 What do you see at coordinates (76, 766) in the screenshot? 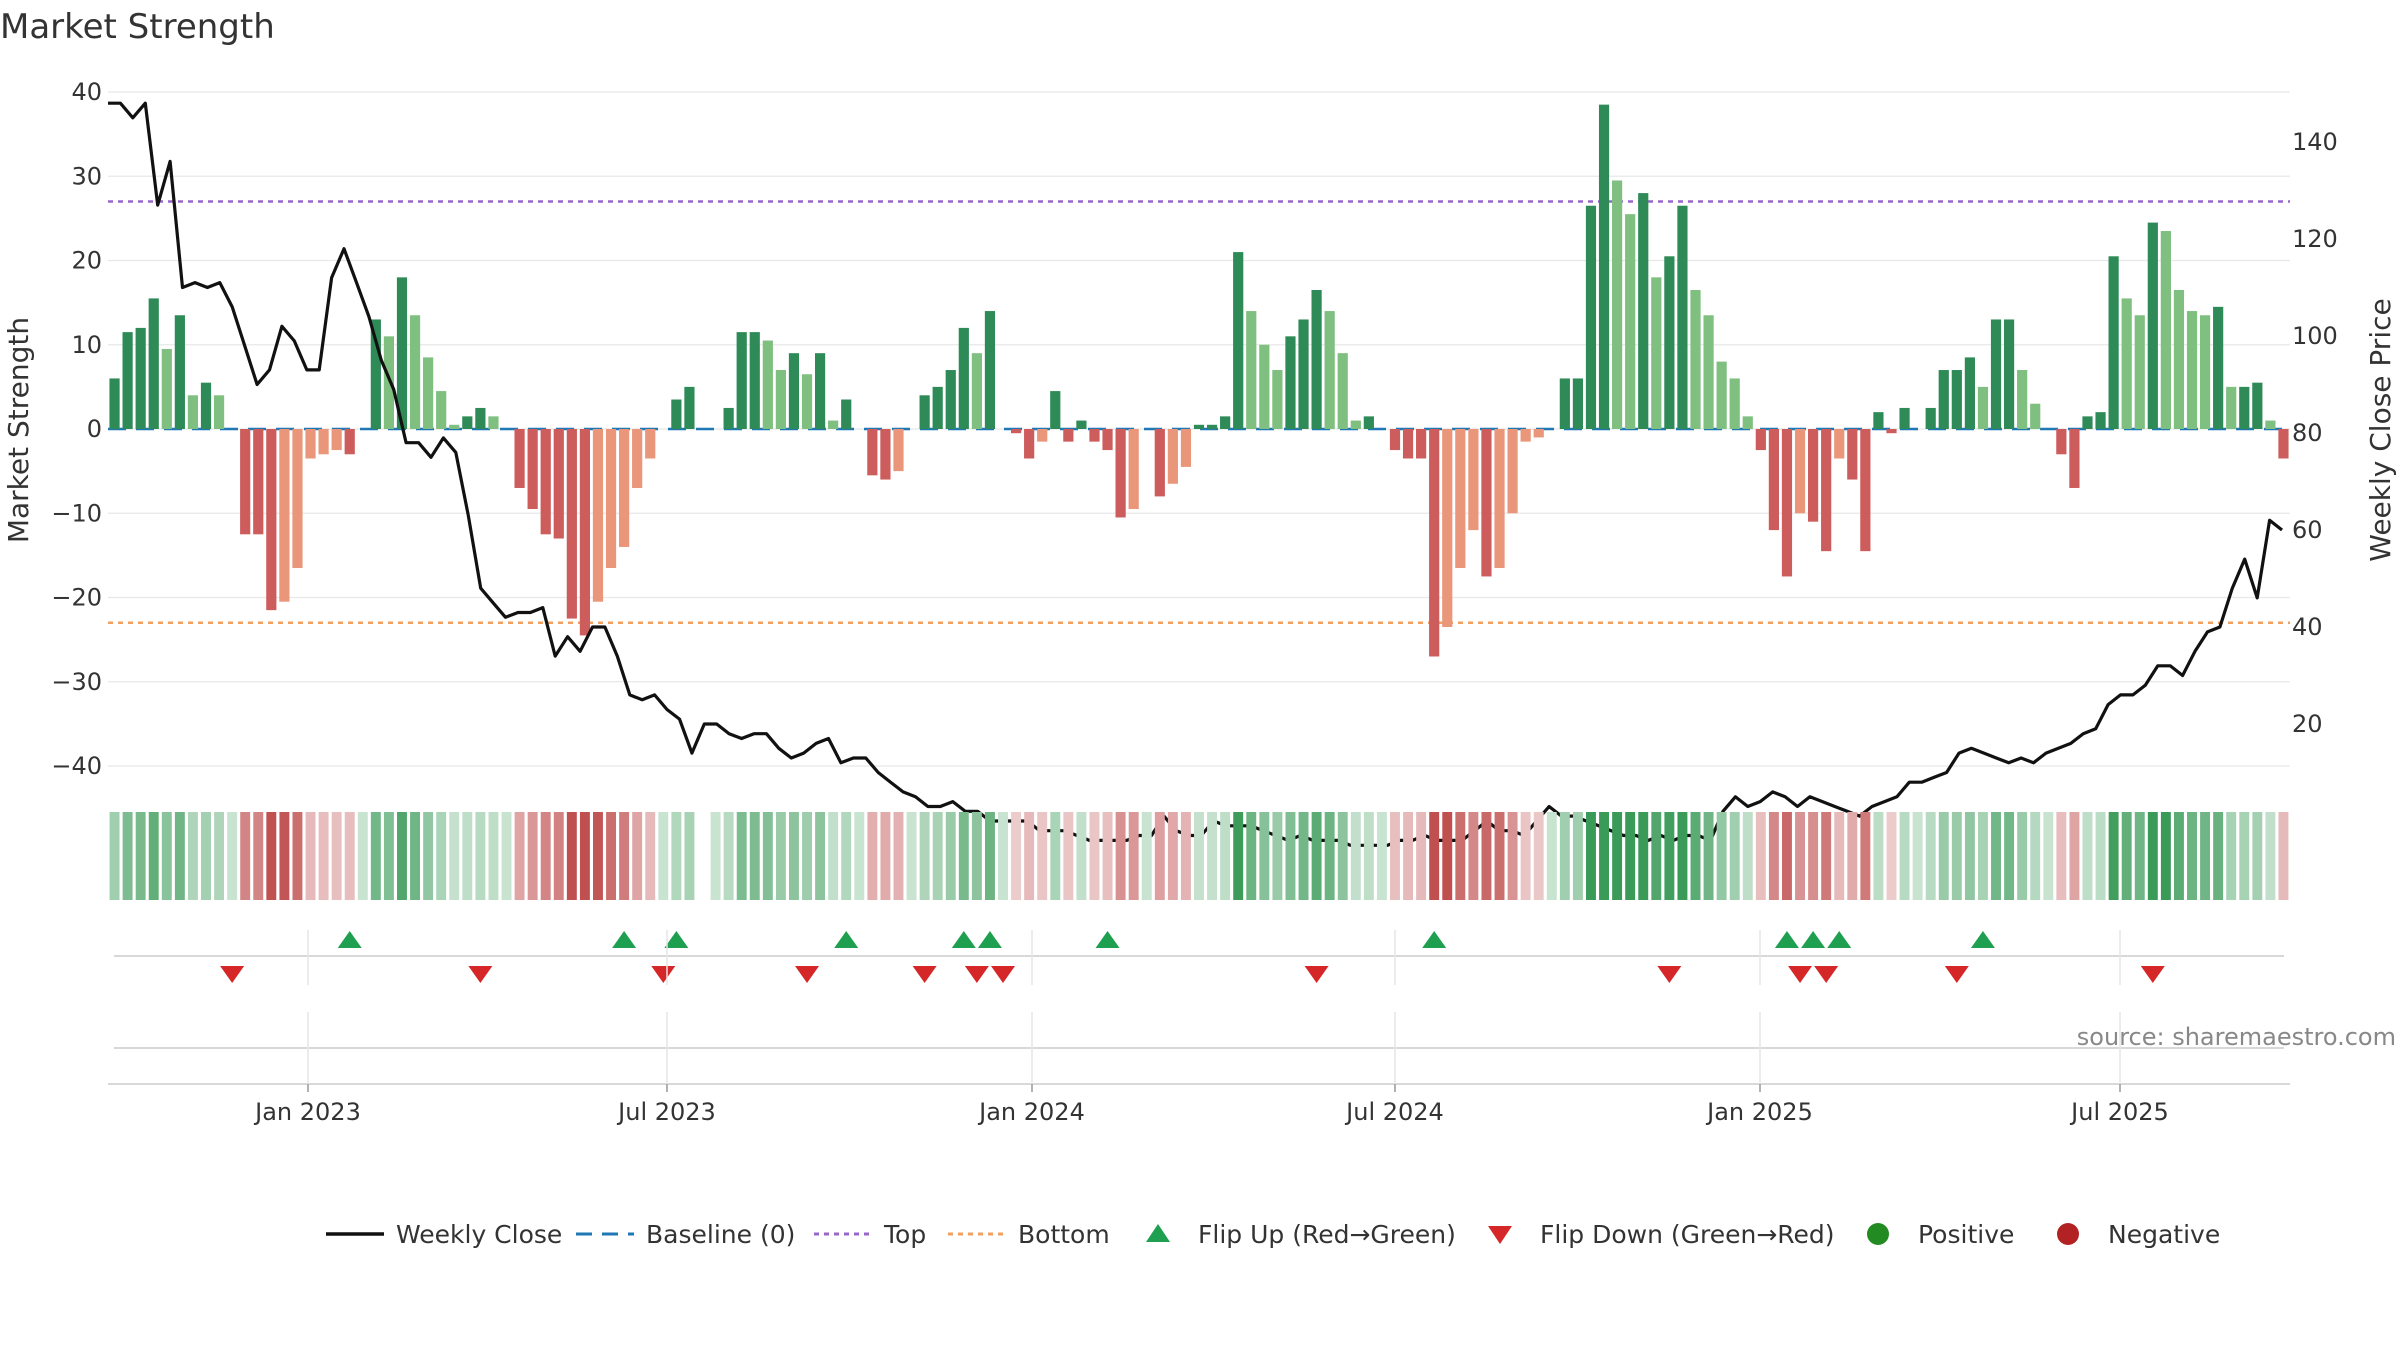
I see `left-y-tick-label: −40` at bounding box center [76, 766].